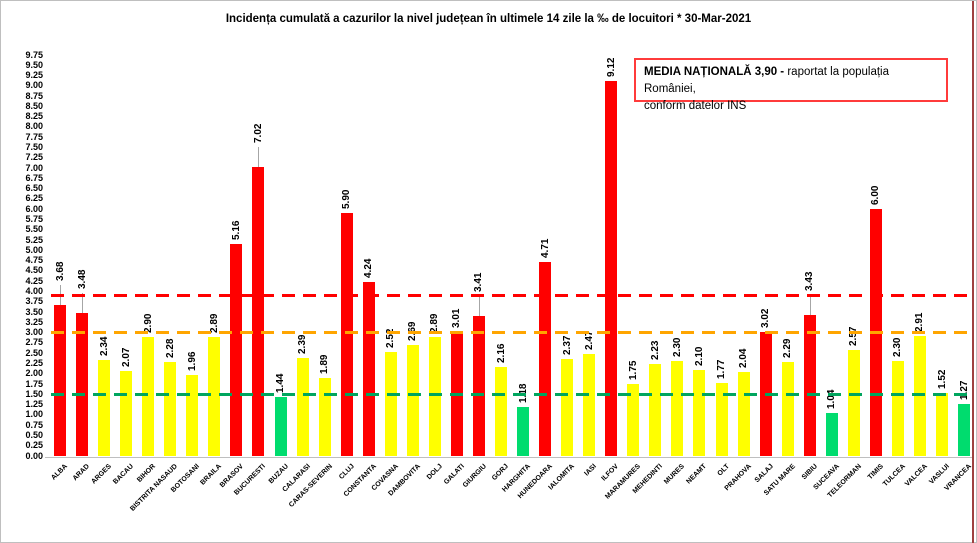  I want to click on bar-suceava, so click(831, 434).